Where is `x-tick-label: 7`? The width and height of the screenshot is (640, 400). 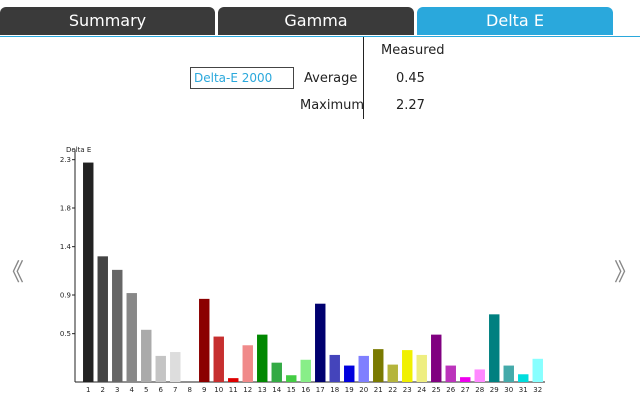
x-tick-label: 7 is located at coordinates (175, 390).